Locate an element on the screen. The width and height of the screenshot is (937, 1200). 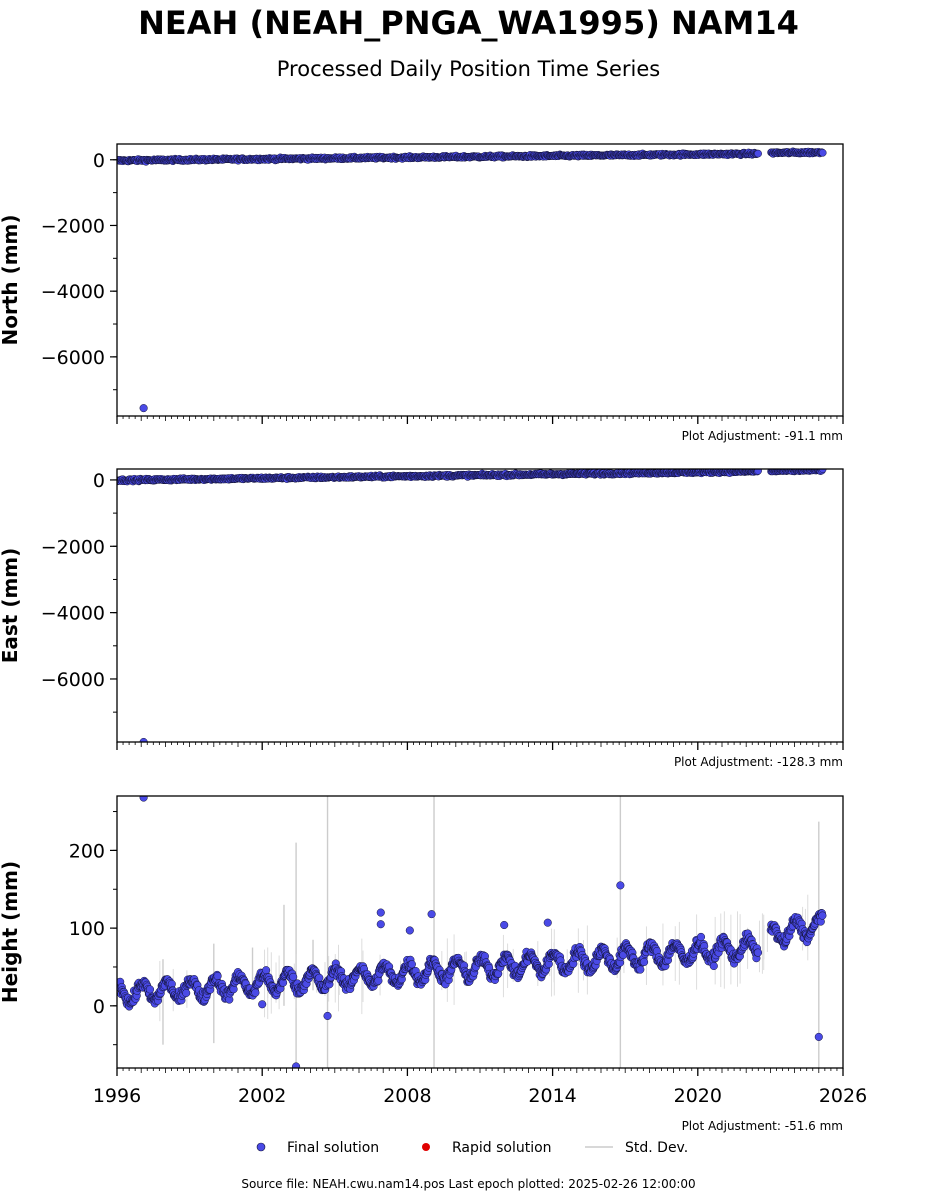
chart-subtitle: Processed Daily Position Time Series is located at coordinates (468, 69).